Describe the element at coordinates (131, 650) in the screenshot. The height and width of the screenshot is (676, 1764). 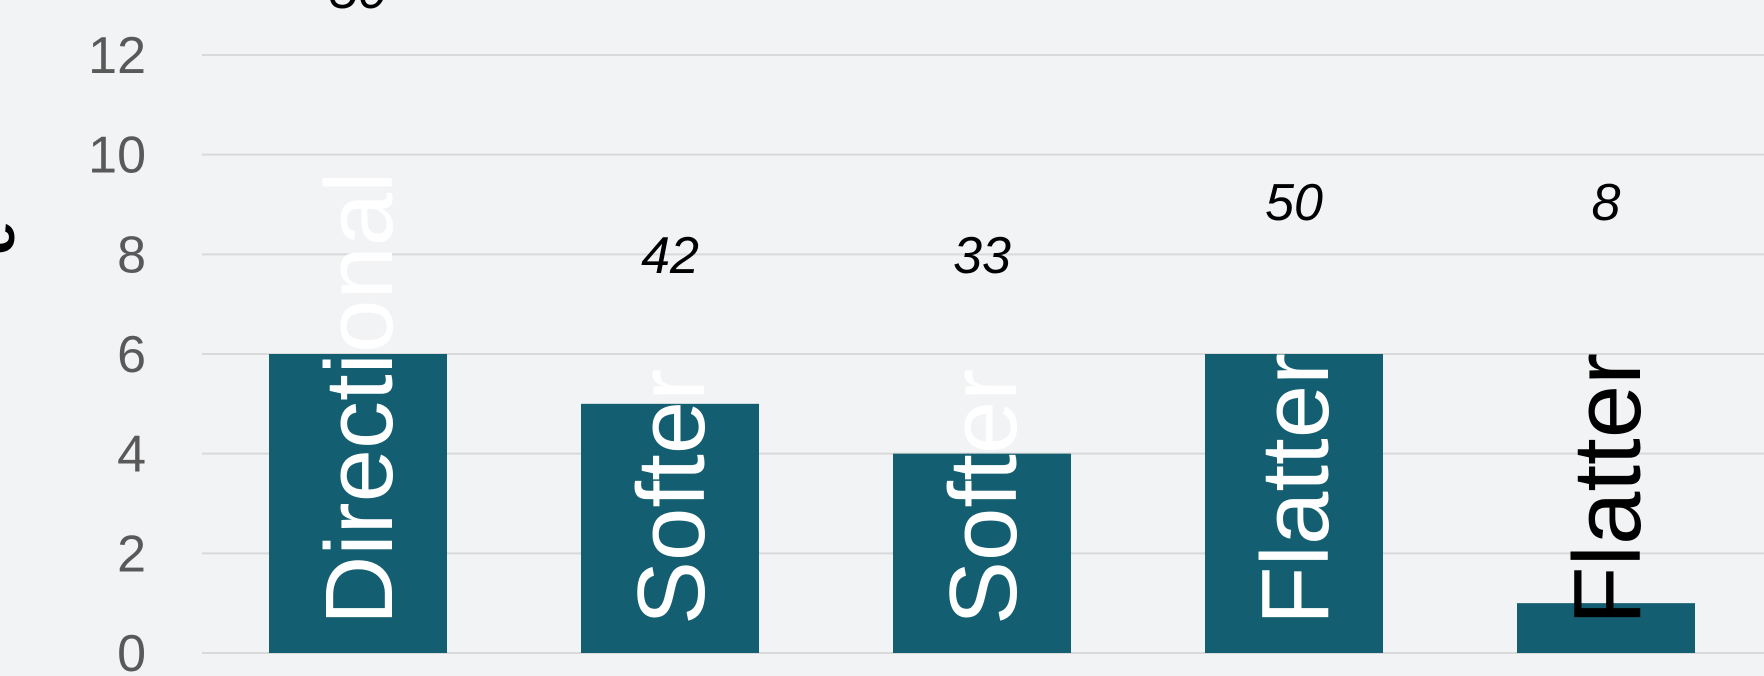
I see `y-tick-label: 0` at that location.